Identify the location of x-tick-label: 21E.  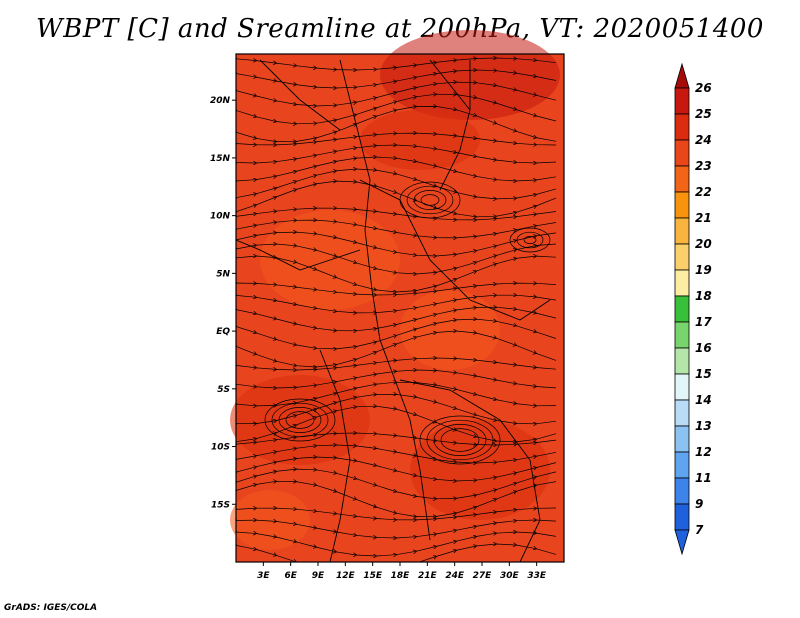
(428, 576).